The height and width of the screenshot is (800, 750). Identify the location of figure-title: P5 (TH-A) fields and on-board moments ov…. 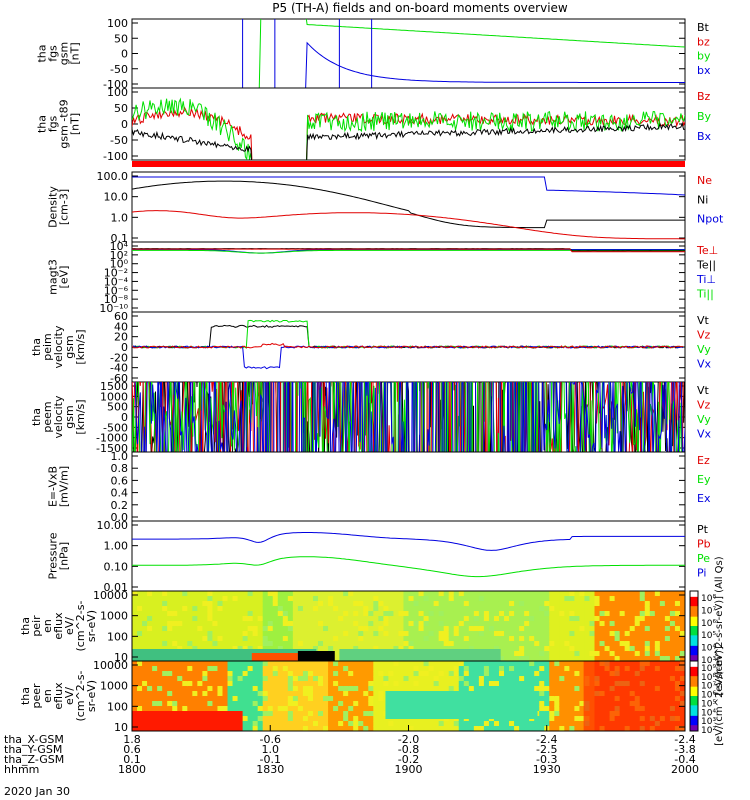
(420, 8).